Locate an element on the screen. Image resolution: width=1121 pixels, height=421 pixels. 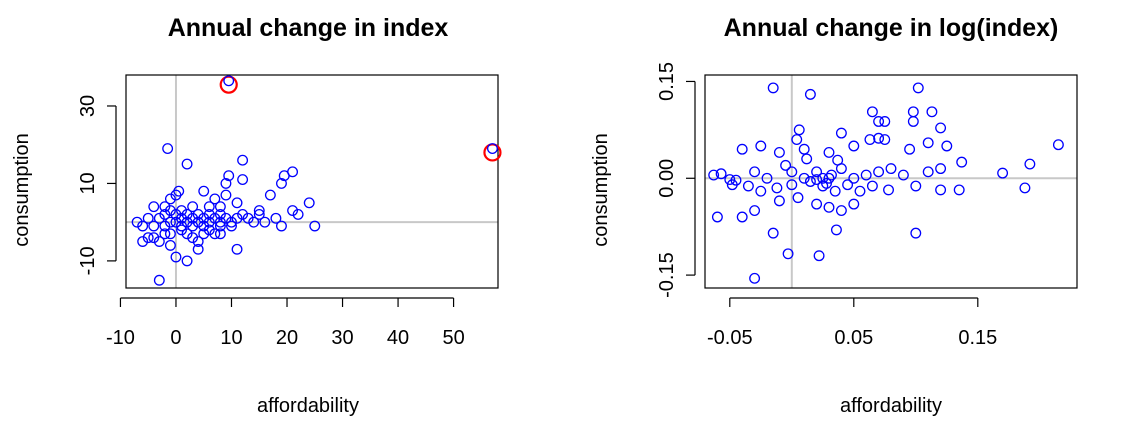
y-tick-label: 0.00 is located at coordinates (667, 178).